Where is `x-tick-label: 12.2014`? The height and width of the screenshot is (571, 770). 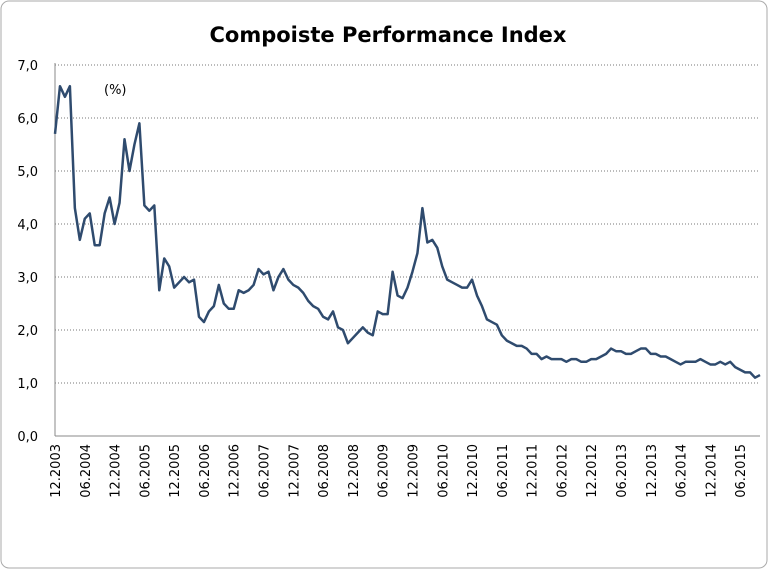 x-tick-label: 12.2014 is located at coordinates (711, 471).